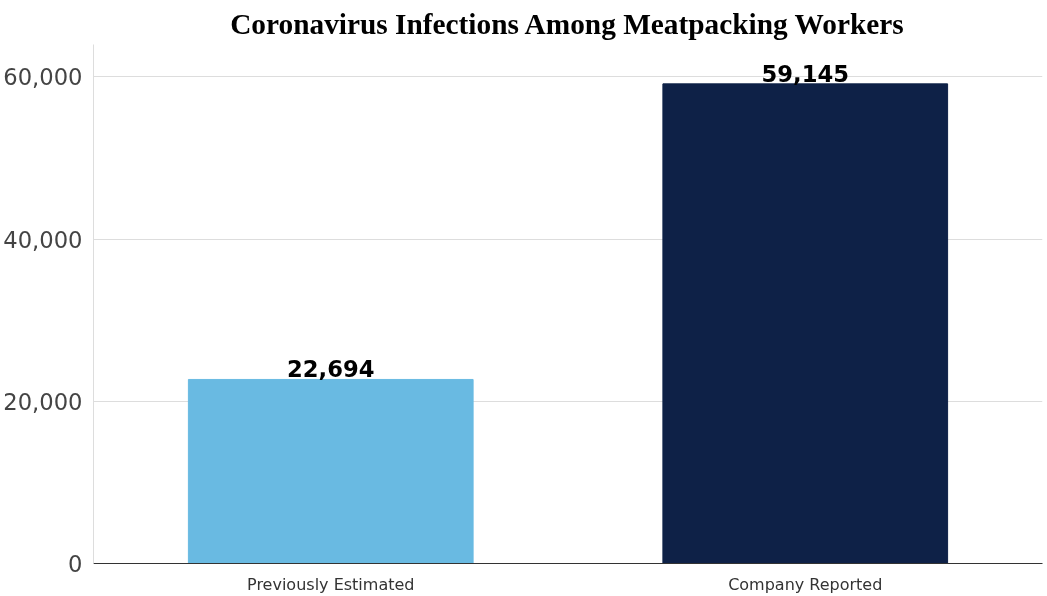 This screenshot has width=1047, height=596. I want to click on data-label: 22,694, so click(331, 369).